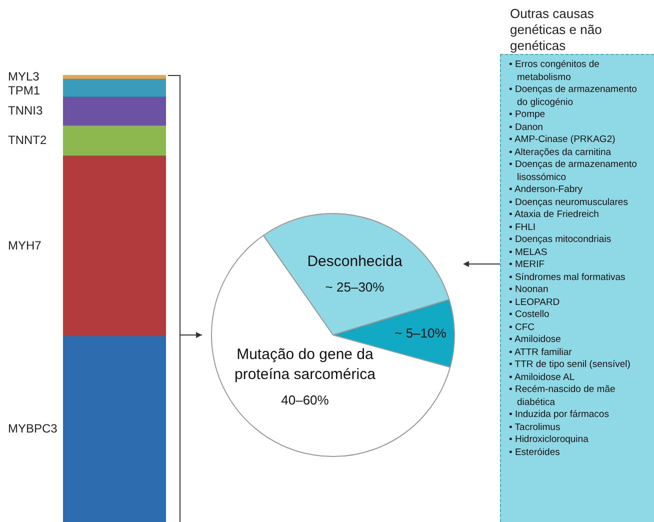 The width and height of the screenshot is (654, 522). What do you see at coordinates (526, 128) in the screenshot?
I see `text: • Danon` at bounding box center [526, 128].